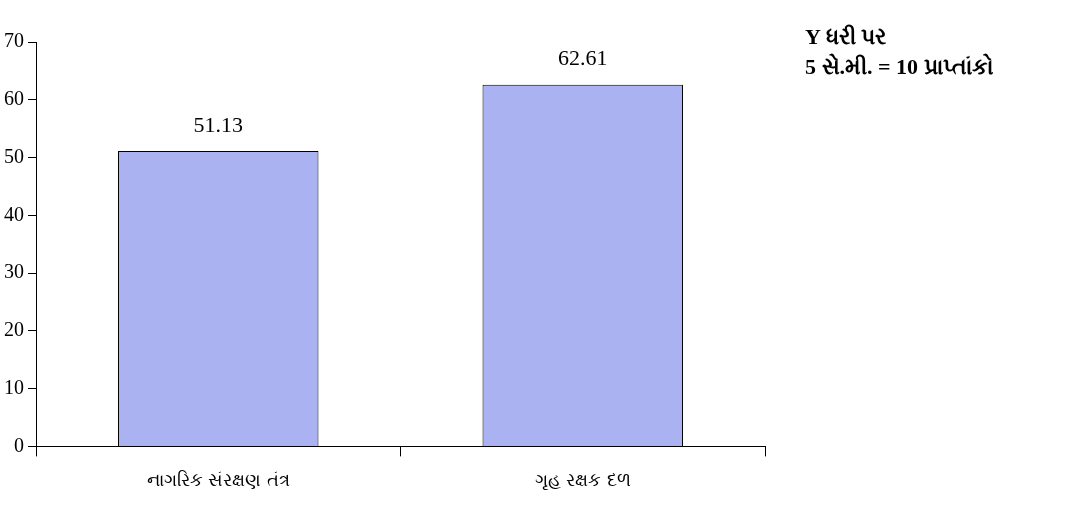 This screenshot has height=516, width=1080. What do you see at coordinates (14, 386) in the screenshot?
I see `y-tick-label: 10` at bounding box center [14, 386].